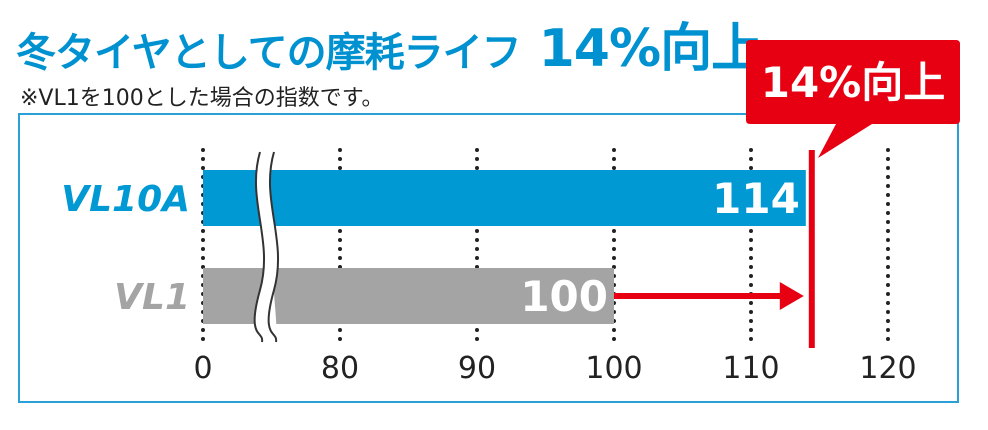 This screenshot has height=430, width=988. I want to click on bar-value-label-vl10a: 114, so click(756, 198).